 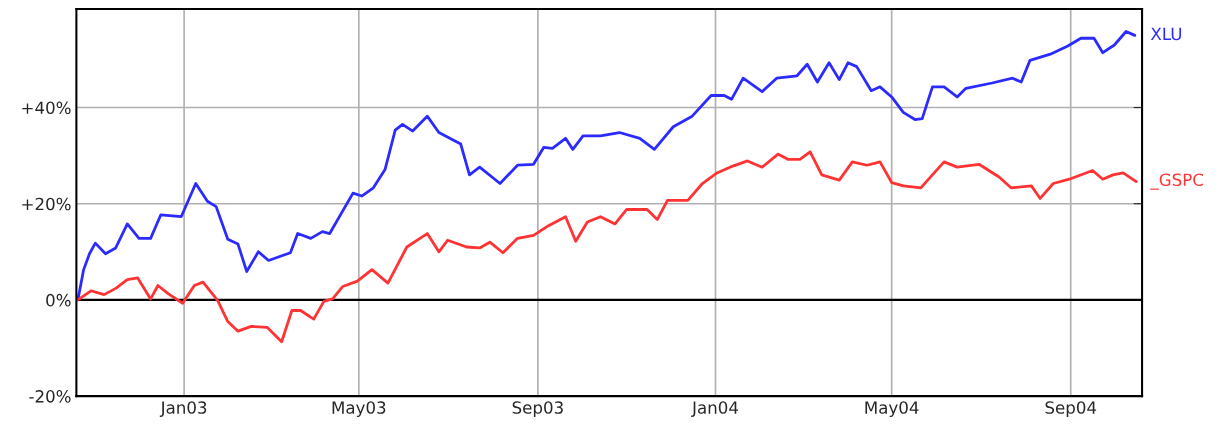 I want to click on x-tick-label: May04, so click(x=892, y=409).